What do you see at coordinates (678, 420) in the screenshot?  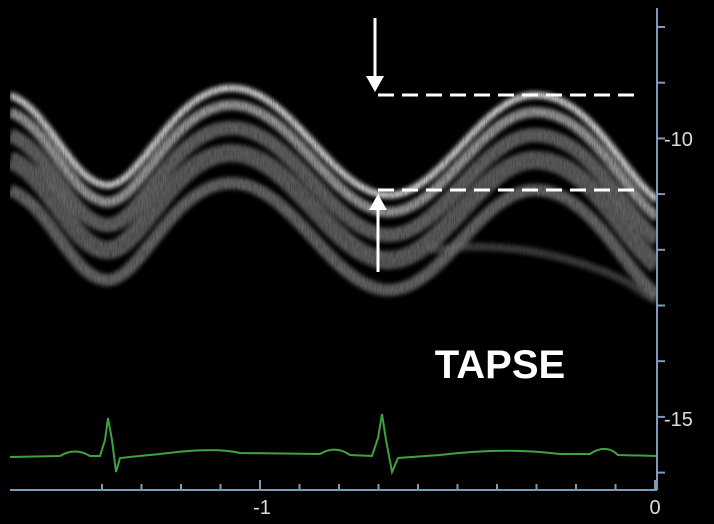 I see `right-tick-label: -15` at bounding box center [678, 420].